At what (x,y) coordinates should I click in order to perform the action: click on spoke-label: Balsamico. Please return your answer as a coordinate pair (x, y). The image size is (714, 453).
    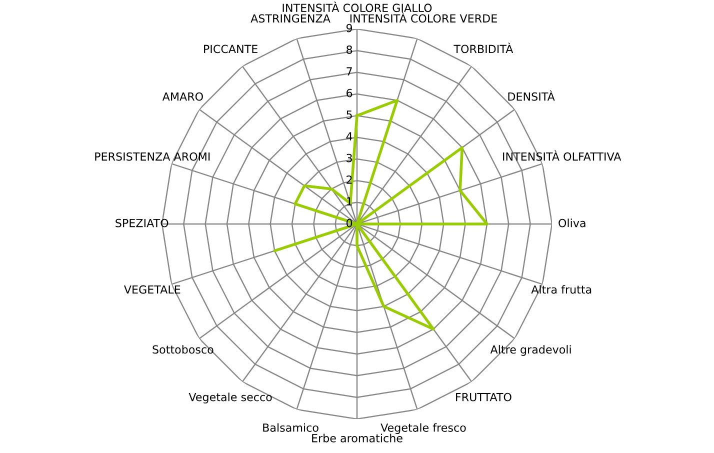
    Looking at the image, I should click on (290, 427).